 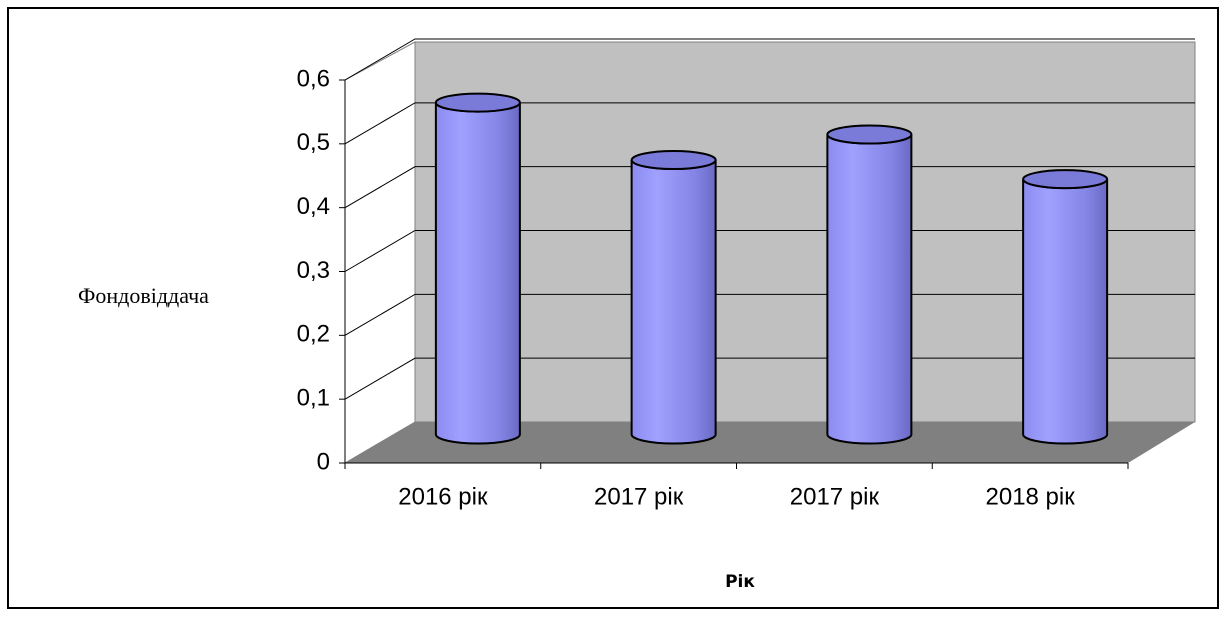 I want to click on side-wall, so click(x=380, y=252).